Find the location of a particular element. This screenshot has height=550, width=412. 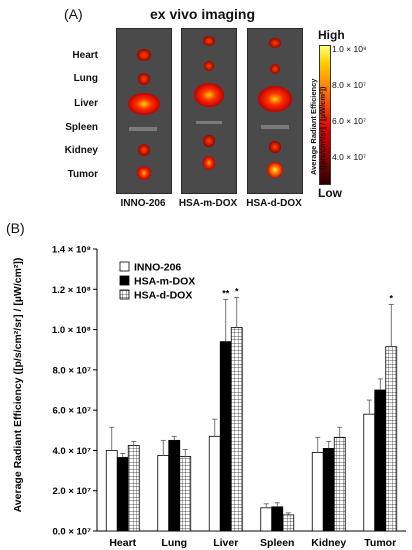

imaging-strip-hsa-m-dox is located at coordinates (209, 111).